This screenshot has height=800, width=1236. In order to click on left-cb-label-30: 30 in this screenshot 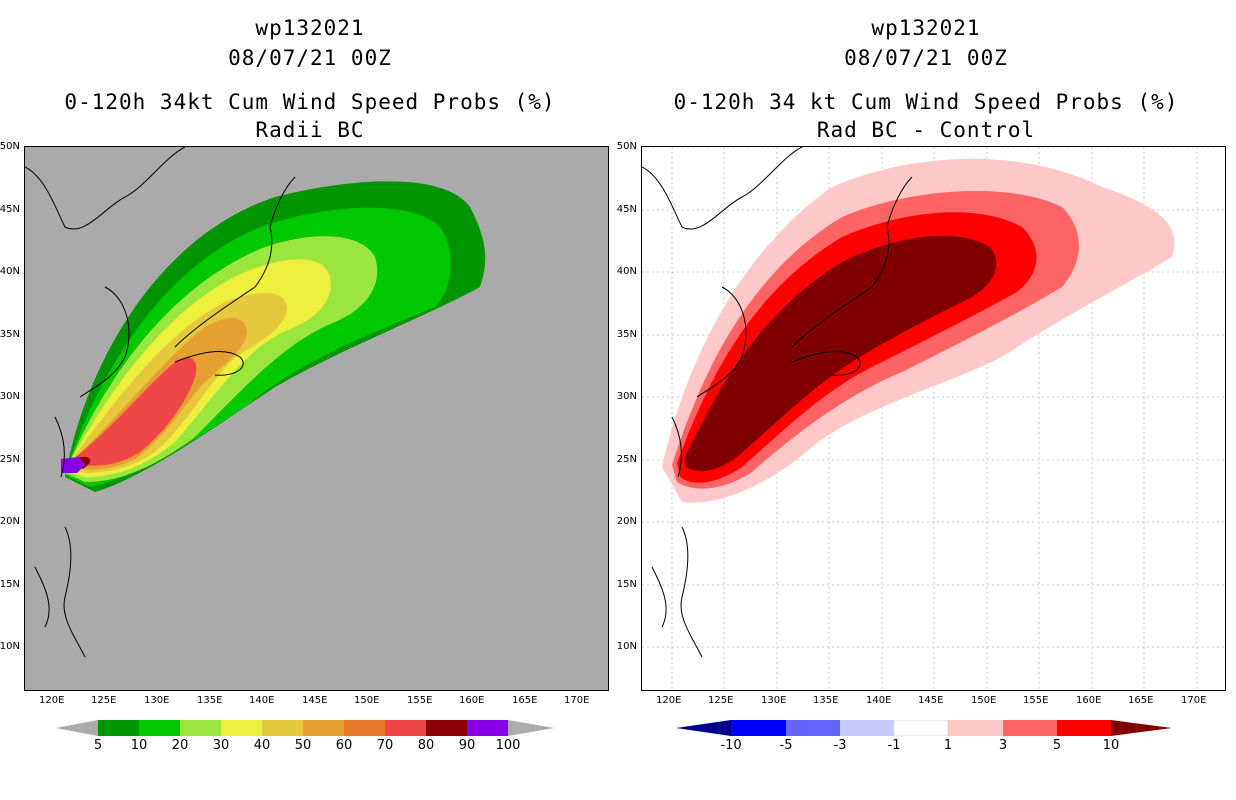, I will do `click(221, 745)`.